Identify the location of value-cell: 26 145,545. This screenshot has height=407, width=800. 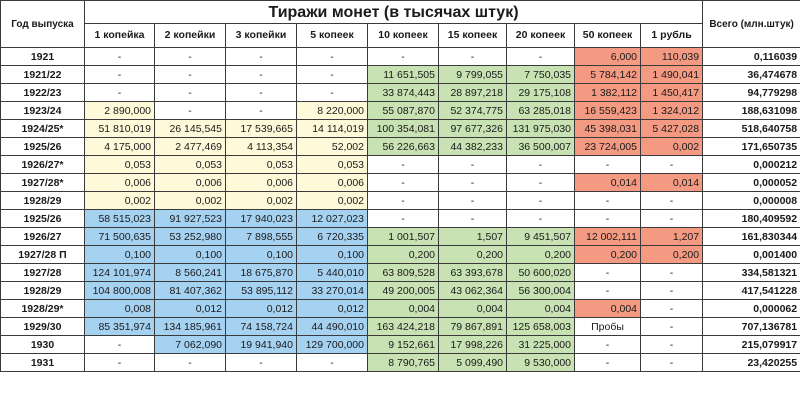
(190, 128).